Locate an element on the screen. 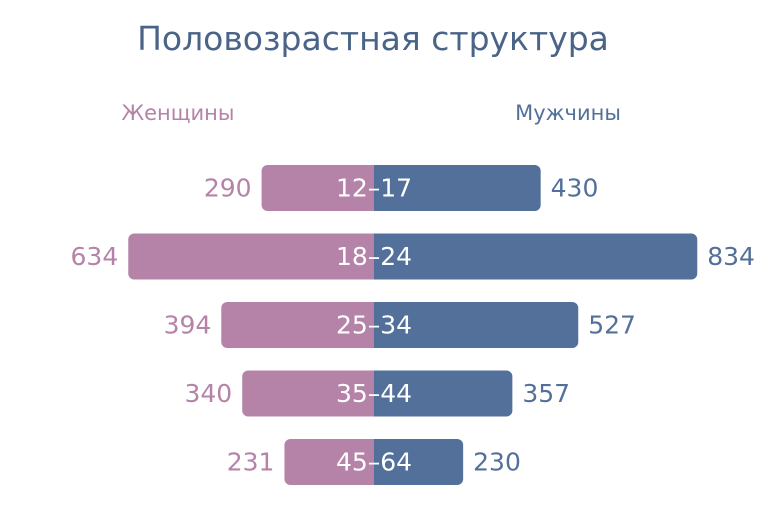 The width and height of the screenshot is (779, 528). bar-female-18–24 is located at coordinates (251, 256).